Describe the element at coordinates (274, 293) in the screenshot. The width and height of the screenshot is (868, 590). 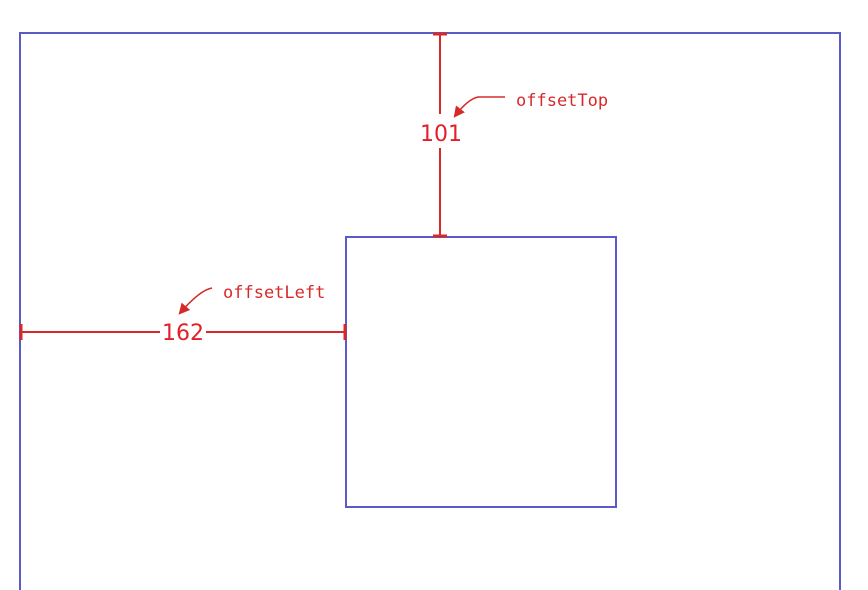
I see `offset-left-label: offsetLeft` at that location.